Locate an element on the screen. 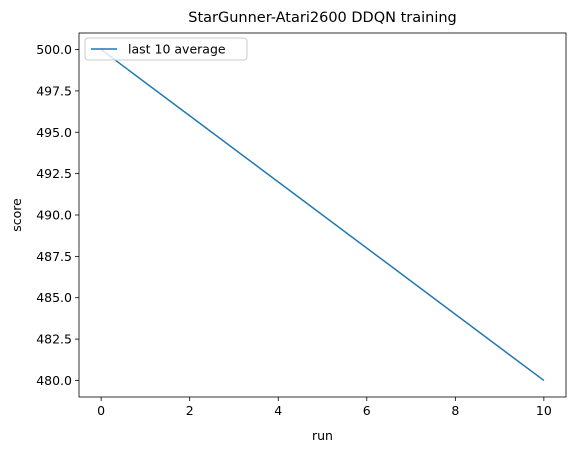 This screenshot has height=453, width=585. x-tick-label: 10 is located at coordinates (544, 410).